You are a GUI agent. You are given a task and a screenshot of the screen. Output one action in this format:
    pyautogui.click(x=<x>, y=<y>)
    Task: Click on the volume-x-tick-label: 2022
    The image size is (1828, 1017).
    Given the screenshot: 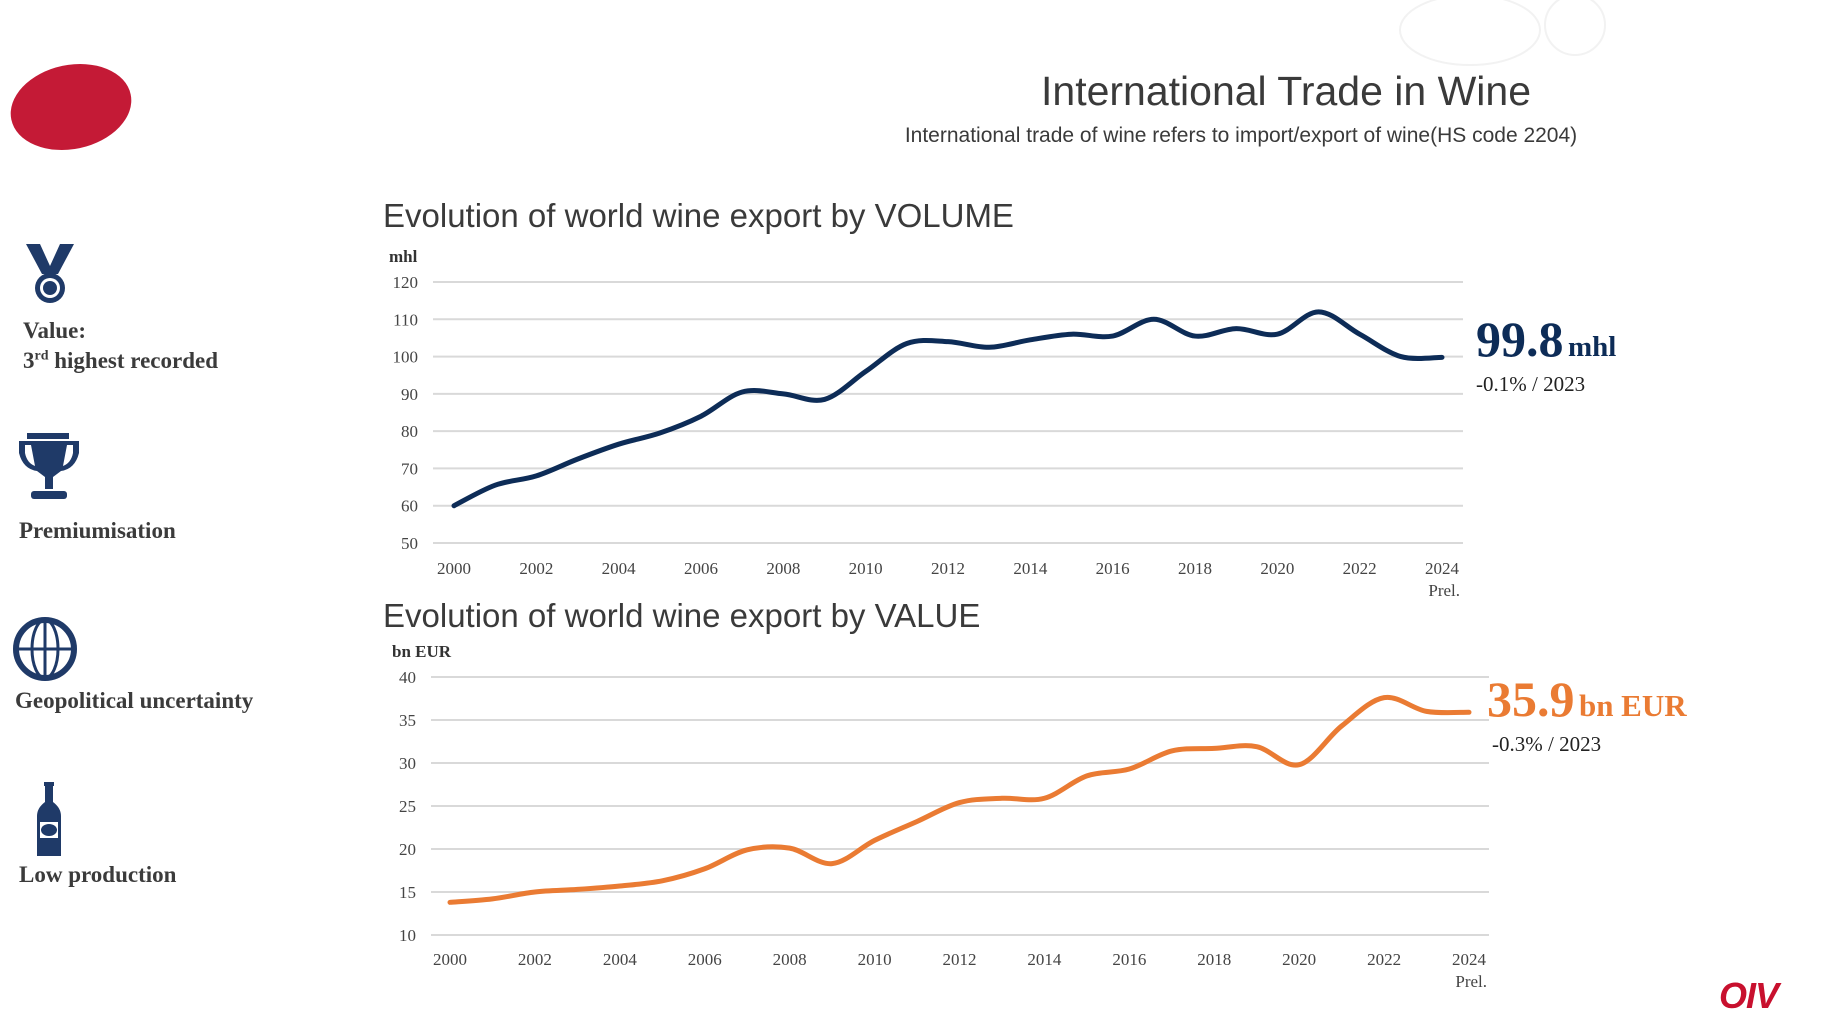 What is the action you would take?
    pyautogui.click(x=1360, y=568)
    